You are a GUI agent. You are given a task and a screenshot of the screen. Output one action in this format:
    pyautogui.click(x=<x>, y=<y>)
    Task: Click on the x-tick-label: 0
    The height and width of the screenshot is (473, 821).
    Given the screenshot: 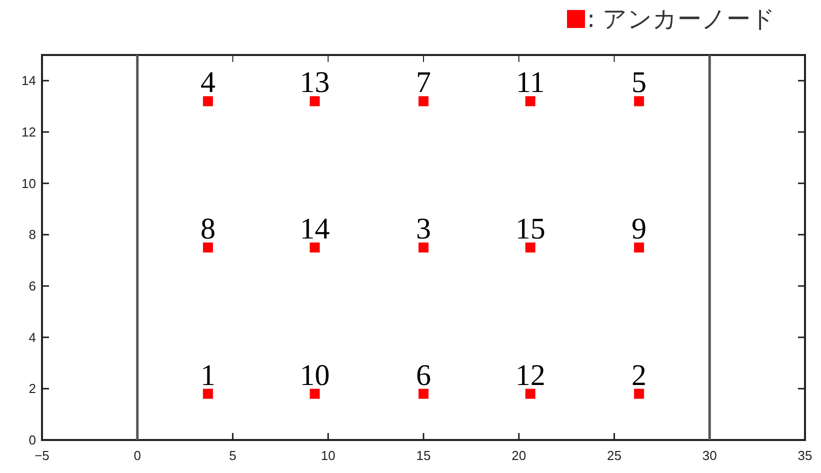 What is the action you would take?
    pyautogui.click(x=137, y=455)
    